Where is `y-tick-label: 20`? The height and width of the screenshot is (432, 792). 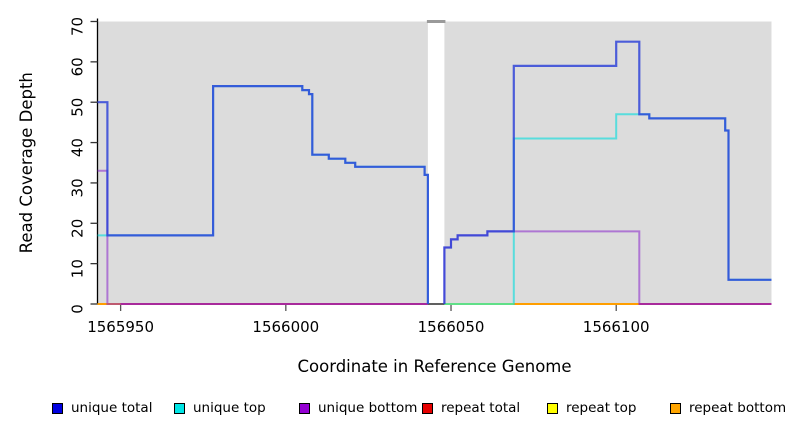
y-tick-label: 20 is located at coordinates (78, 228).